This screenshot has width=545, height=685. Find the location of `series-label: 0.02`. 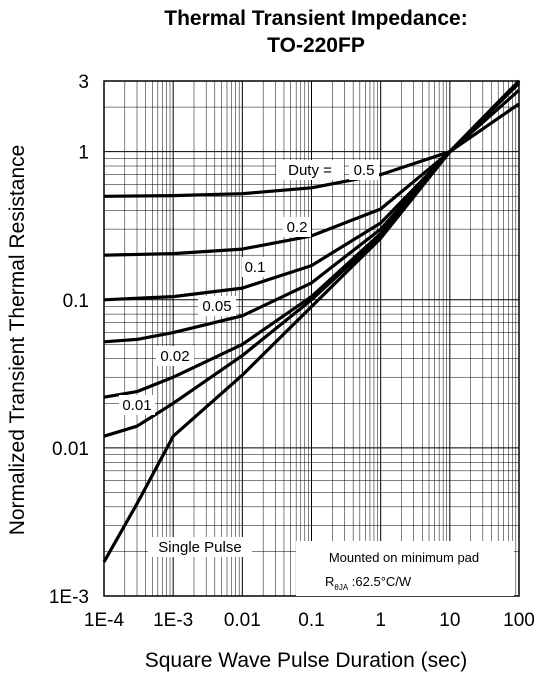

series-label: 0.02 is located at coordinates (174, 356).